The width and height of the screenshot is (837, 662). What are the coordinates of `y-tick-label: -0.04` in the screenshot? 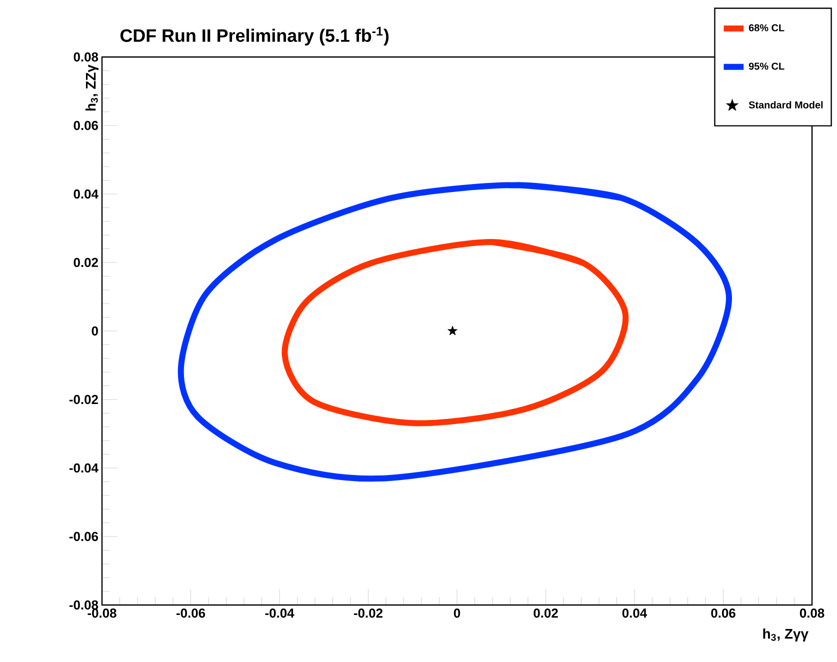 It's located at (83, 468).